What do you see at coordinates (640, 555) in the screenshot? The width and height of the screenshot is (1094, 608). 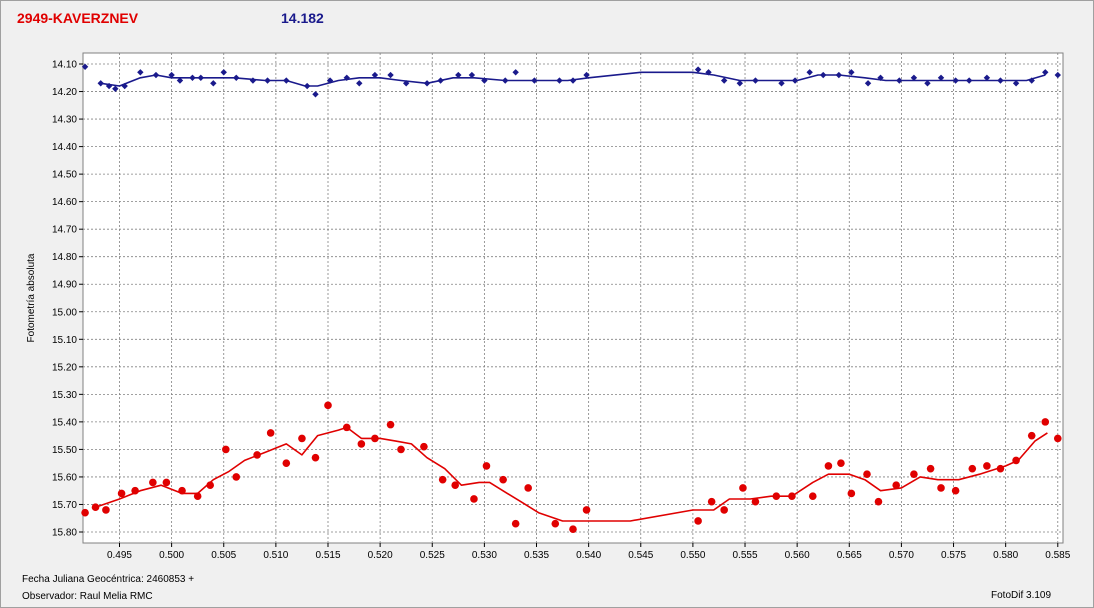 I see `x-tick-label: 0.545` at bounding box center [640, 555].